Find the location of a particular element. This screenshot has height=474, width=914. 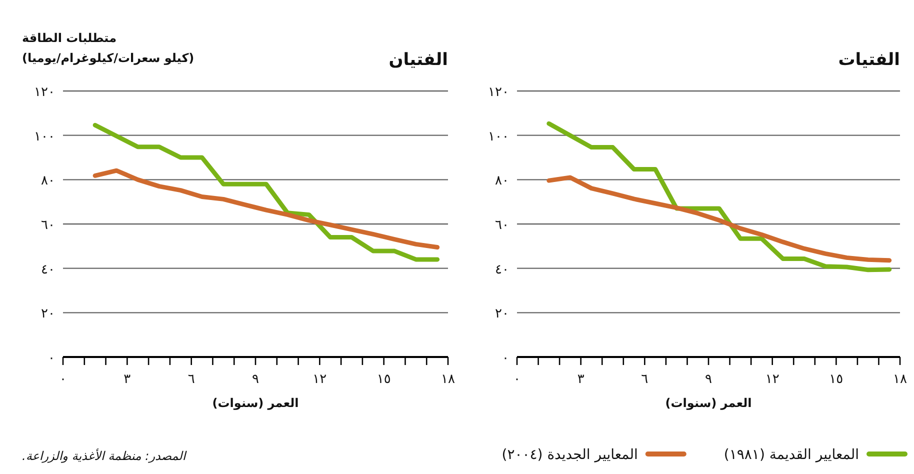

legend-label: المعايير القديمة (١٩٨١) is located at coordinates (791, 455).